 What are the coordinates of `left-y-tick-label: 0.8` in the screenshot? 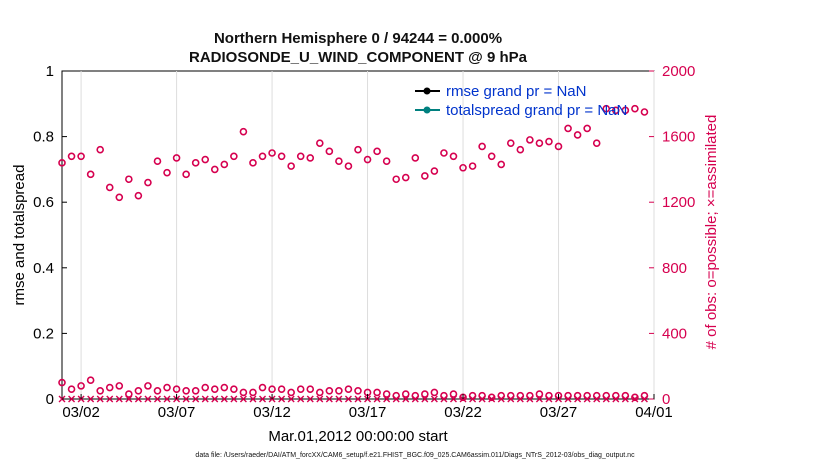 It's located at (43, 137).